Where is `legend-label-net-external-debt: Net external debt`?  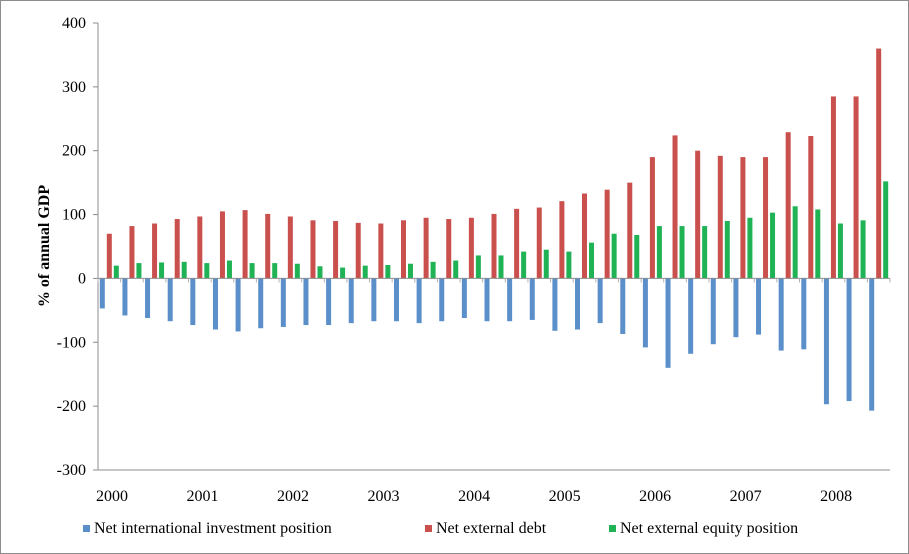 legend-label-net-external-debt: Net external debt is located at coordinates (491, 528).